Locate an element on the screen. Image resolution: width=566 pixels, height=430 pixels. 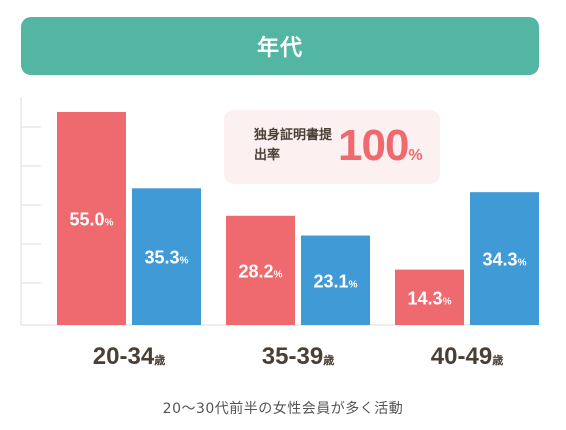
callout-value: 100% is located at coordinates (380, 151).